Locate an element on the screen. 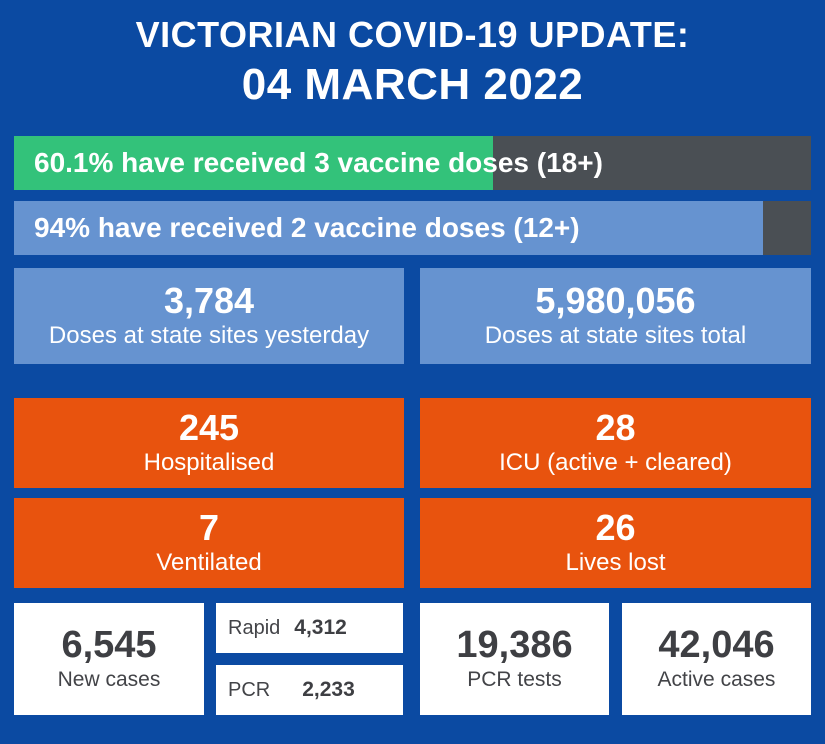 This screenshot has width=825, height=744. title-line-1: VICTORIAN COVID-19 UPDATE: is located at coordinates (412, 34).